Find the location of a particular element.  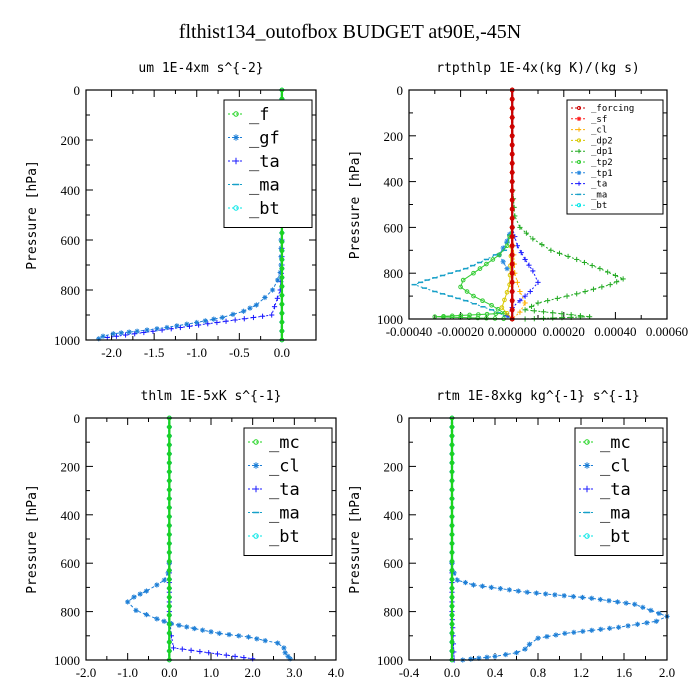

legend-entry: _cl is located at coordinates (284, 467).